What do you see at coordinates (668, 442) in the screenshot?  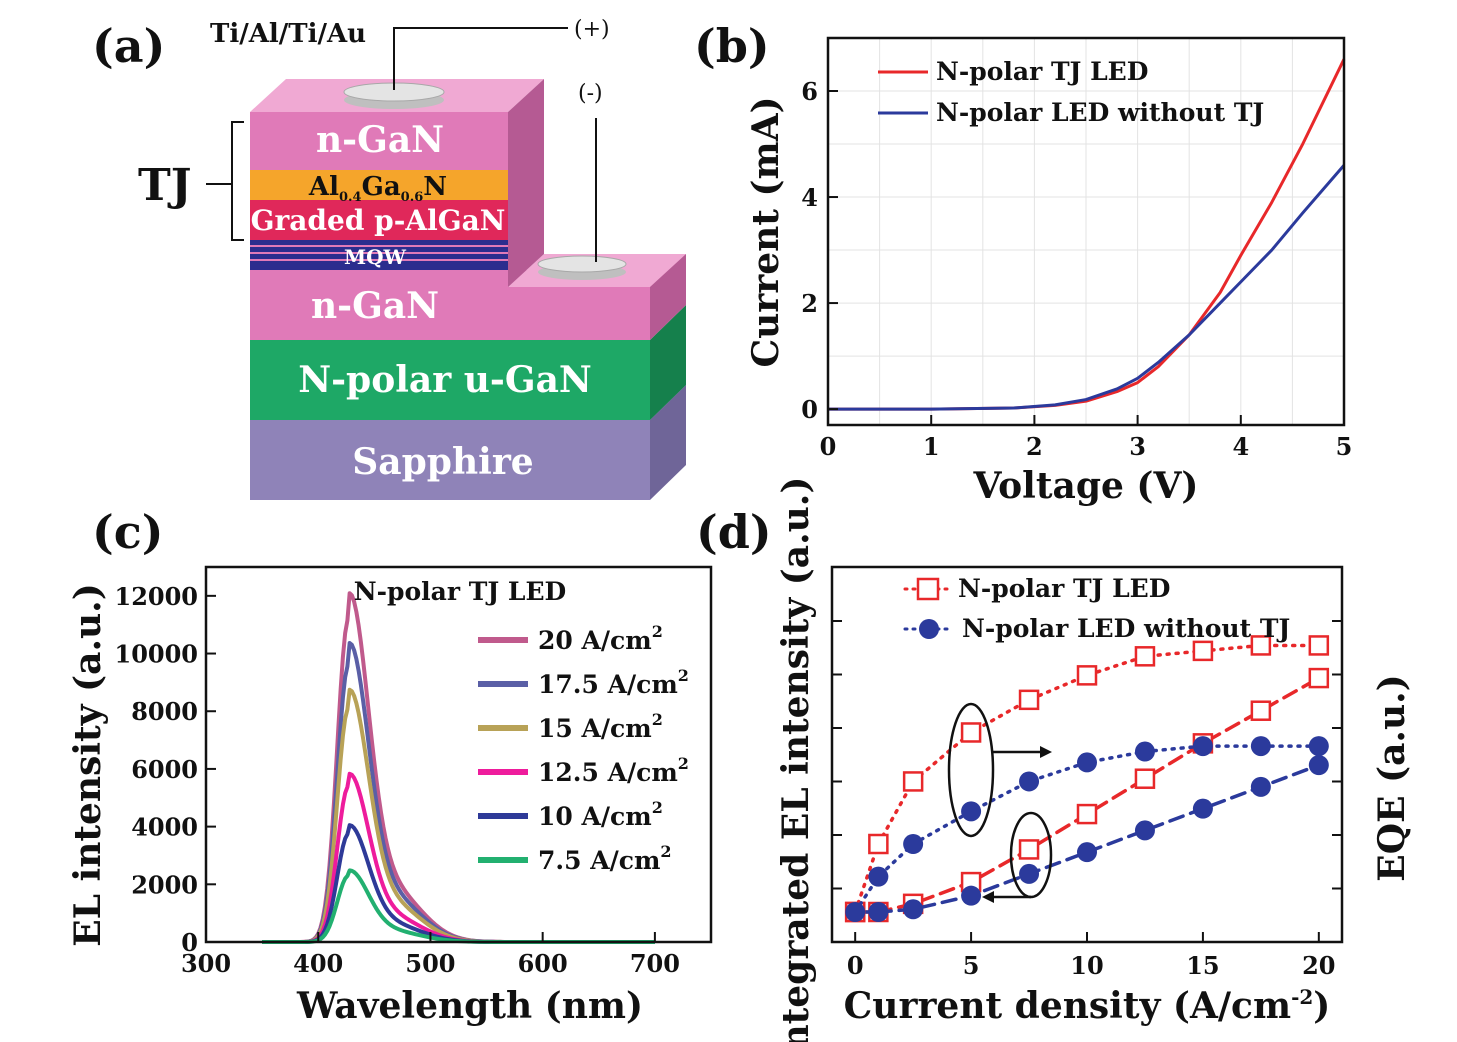 I see `sapphire-side` at bounding box center [668, 442].